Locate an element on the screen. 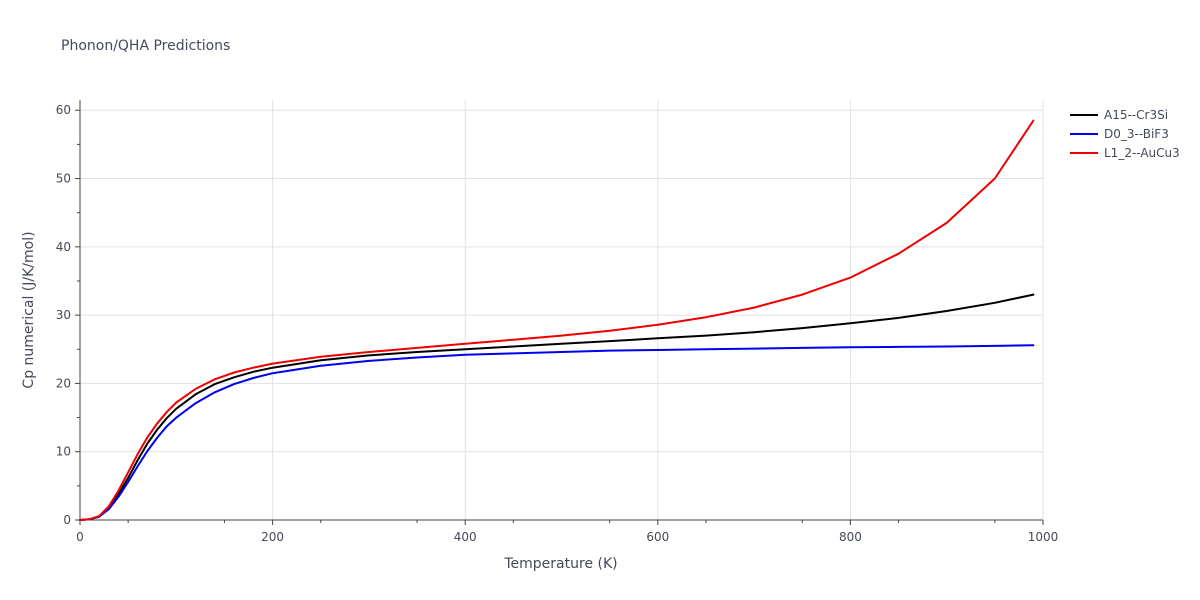 This screenshot has width=1200, height=600. chart-title: Phonon/QHA Predictions is located at coordinates (145, 46).